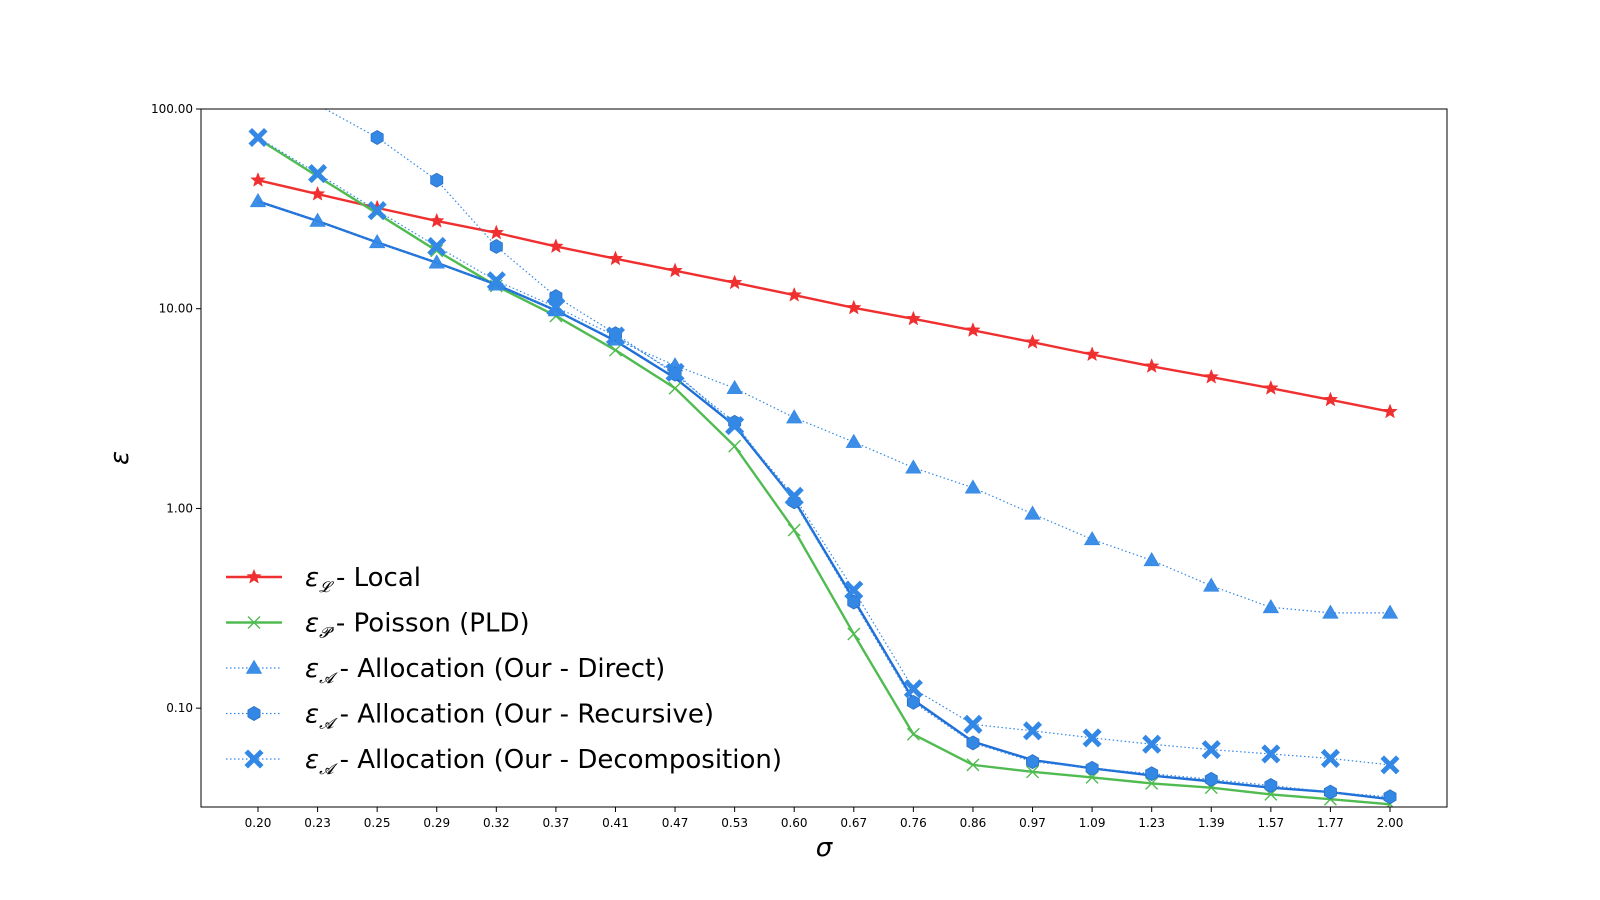  Describe the element at coordinates (378, 578) in the screenshot. I see `legend-text: - Local` at that location.